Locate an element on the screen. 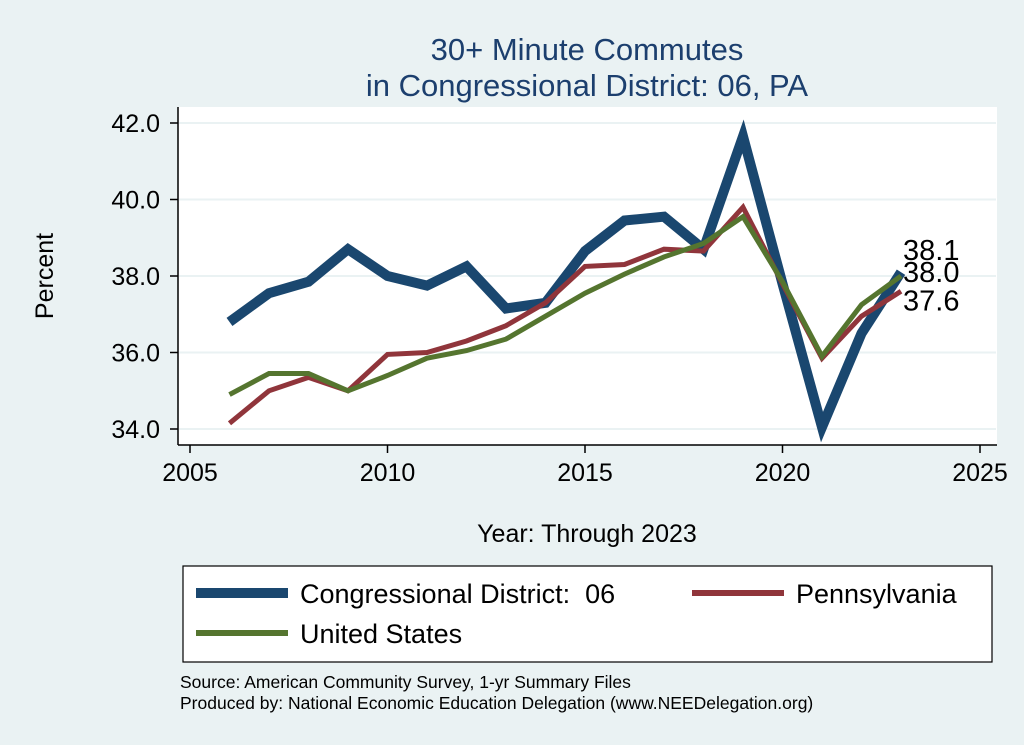 The image size is (1024, 745). end-labels: 38.1 37.638.0 is located at coordinates (931, 276).